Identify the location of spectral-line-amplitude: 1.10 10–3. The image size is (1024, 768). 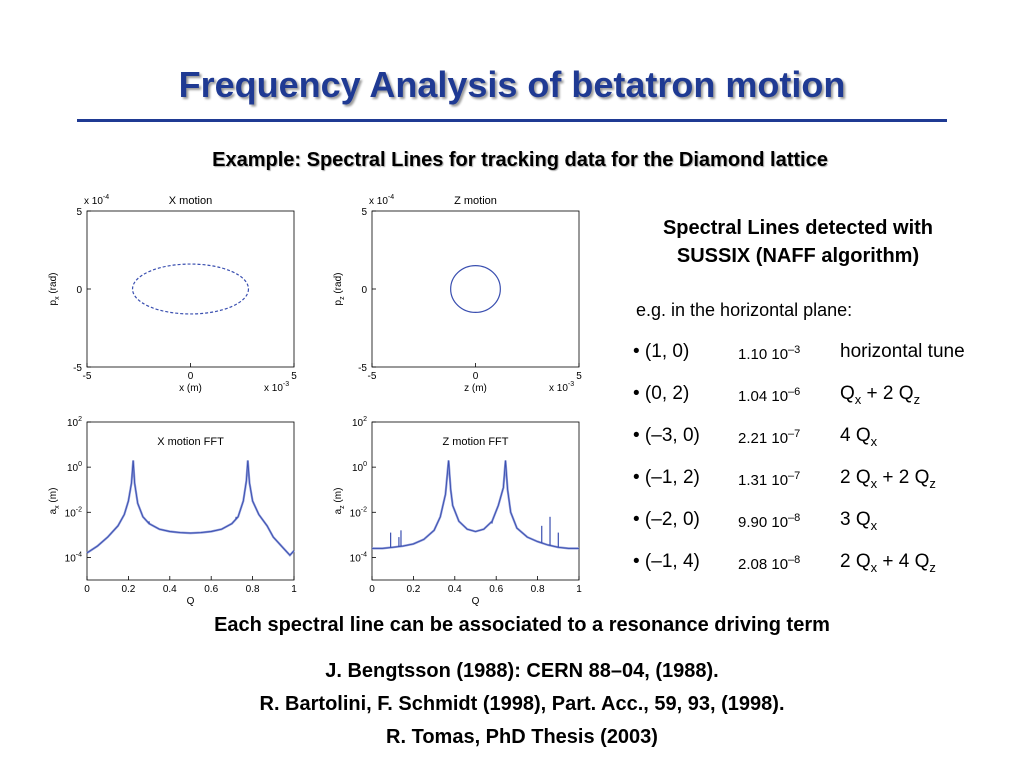
(769, 353).